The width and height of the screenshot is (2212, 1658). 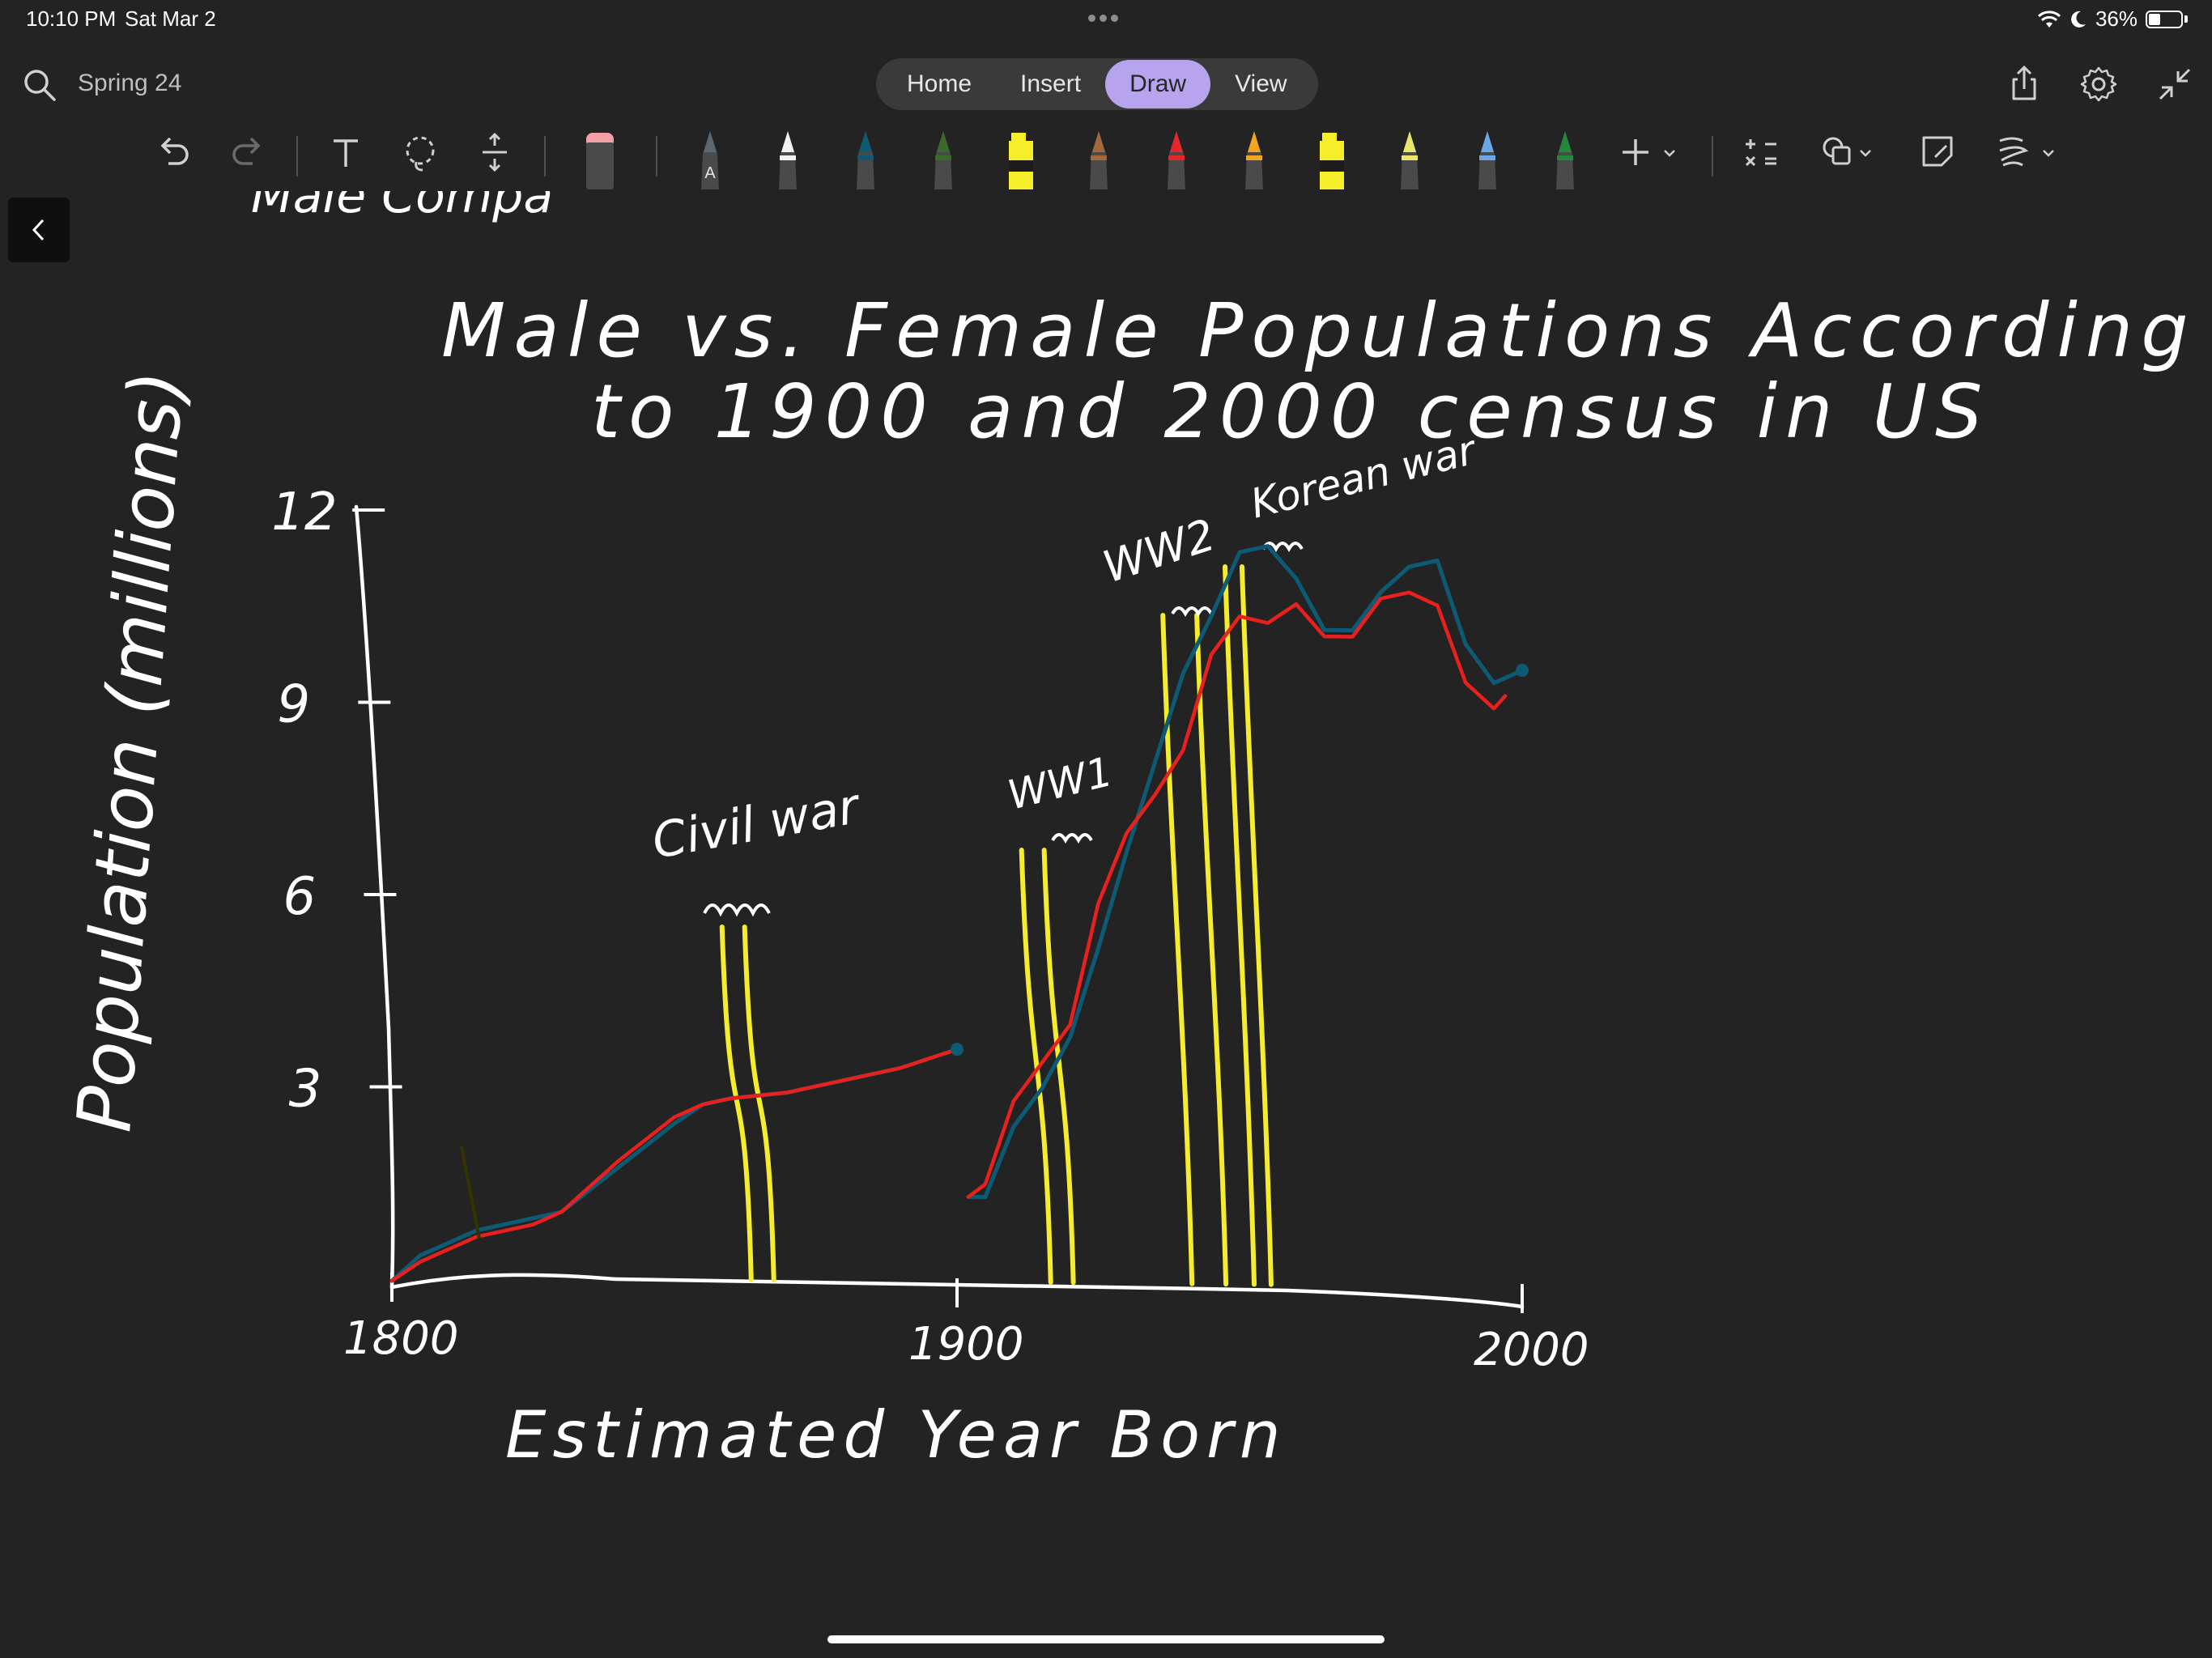 What do you see at coordinates (170, 18) in the screenshot?
I see `status-date: Sat Mar 2` at bounding box center [170, 18].